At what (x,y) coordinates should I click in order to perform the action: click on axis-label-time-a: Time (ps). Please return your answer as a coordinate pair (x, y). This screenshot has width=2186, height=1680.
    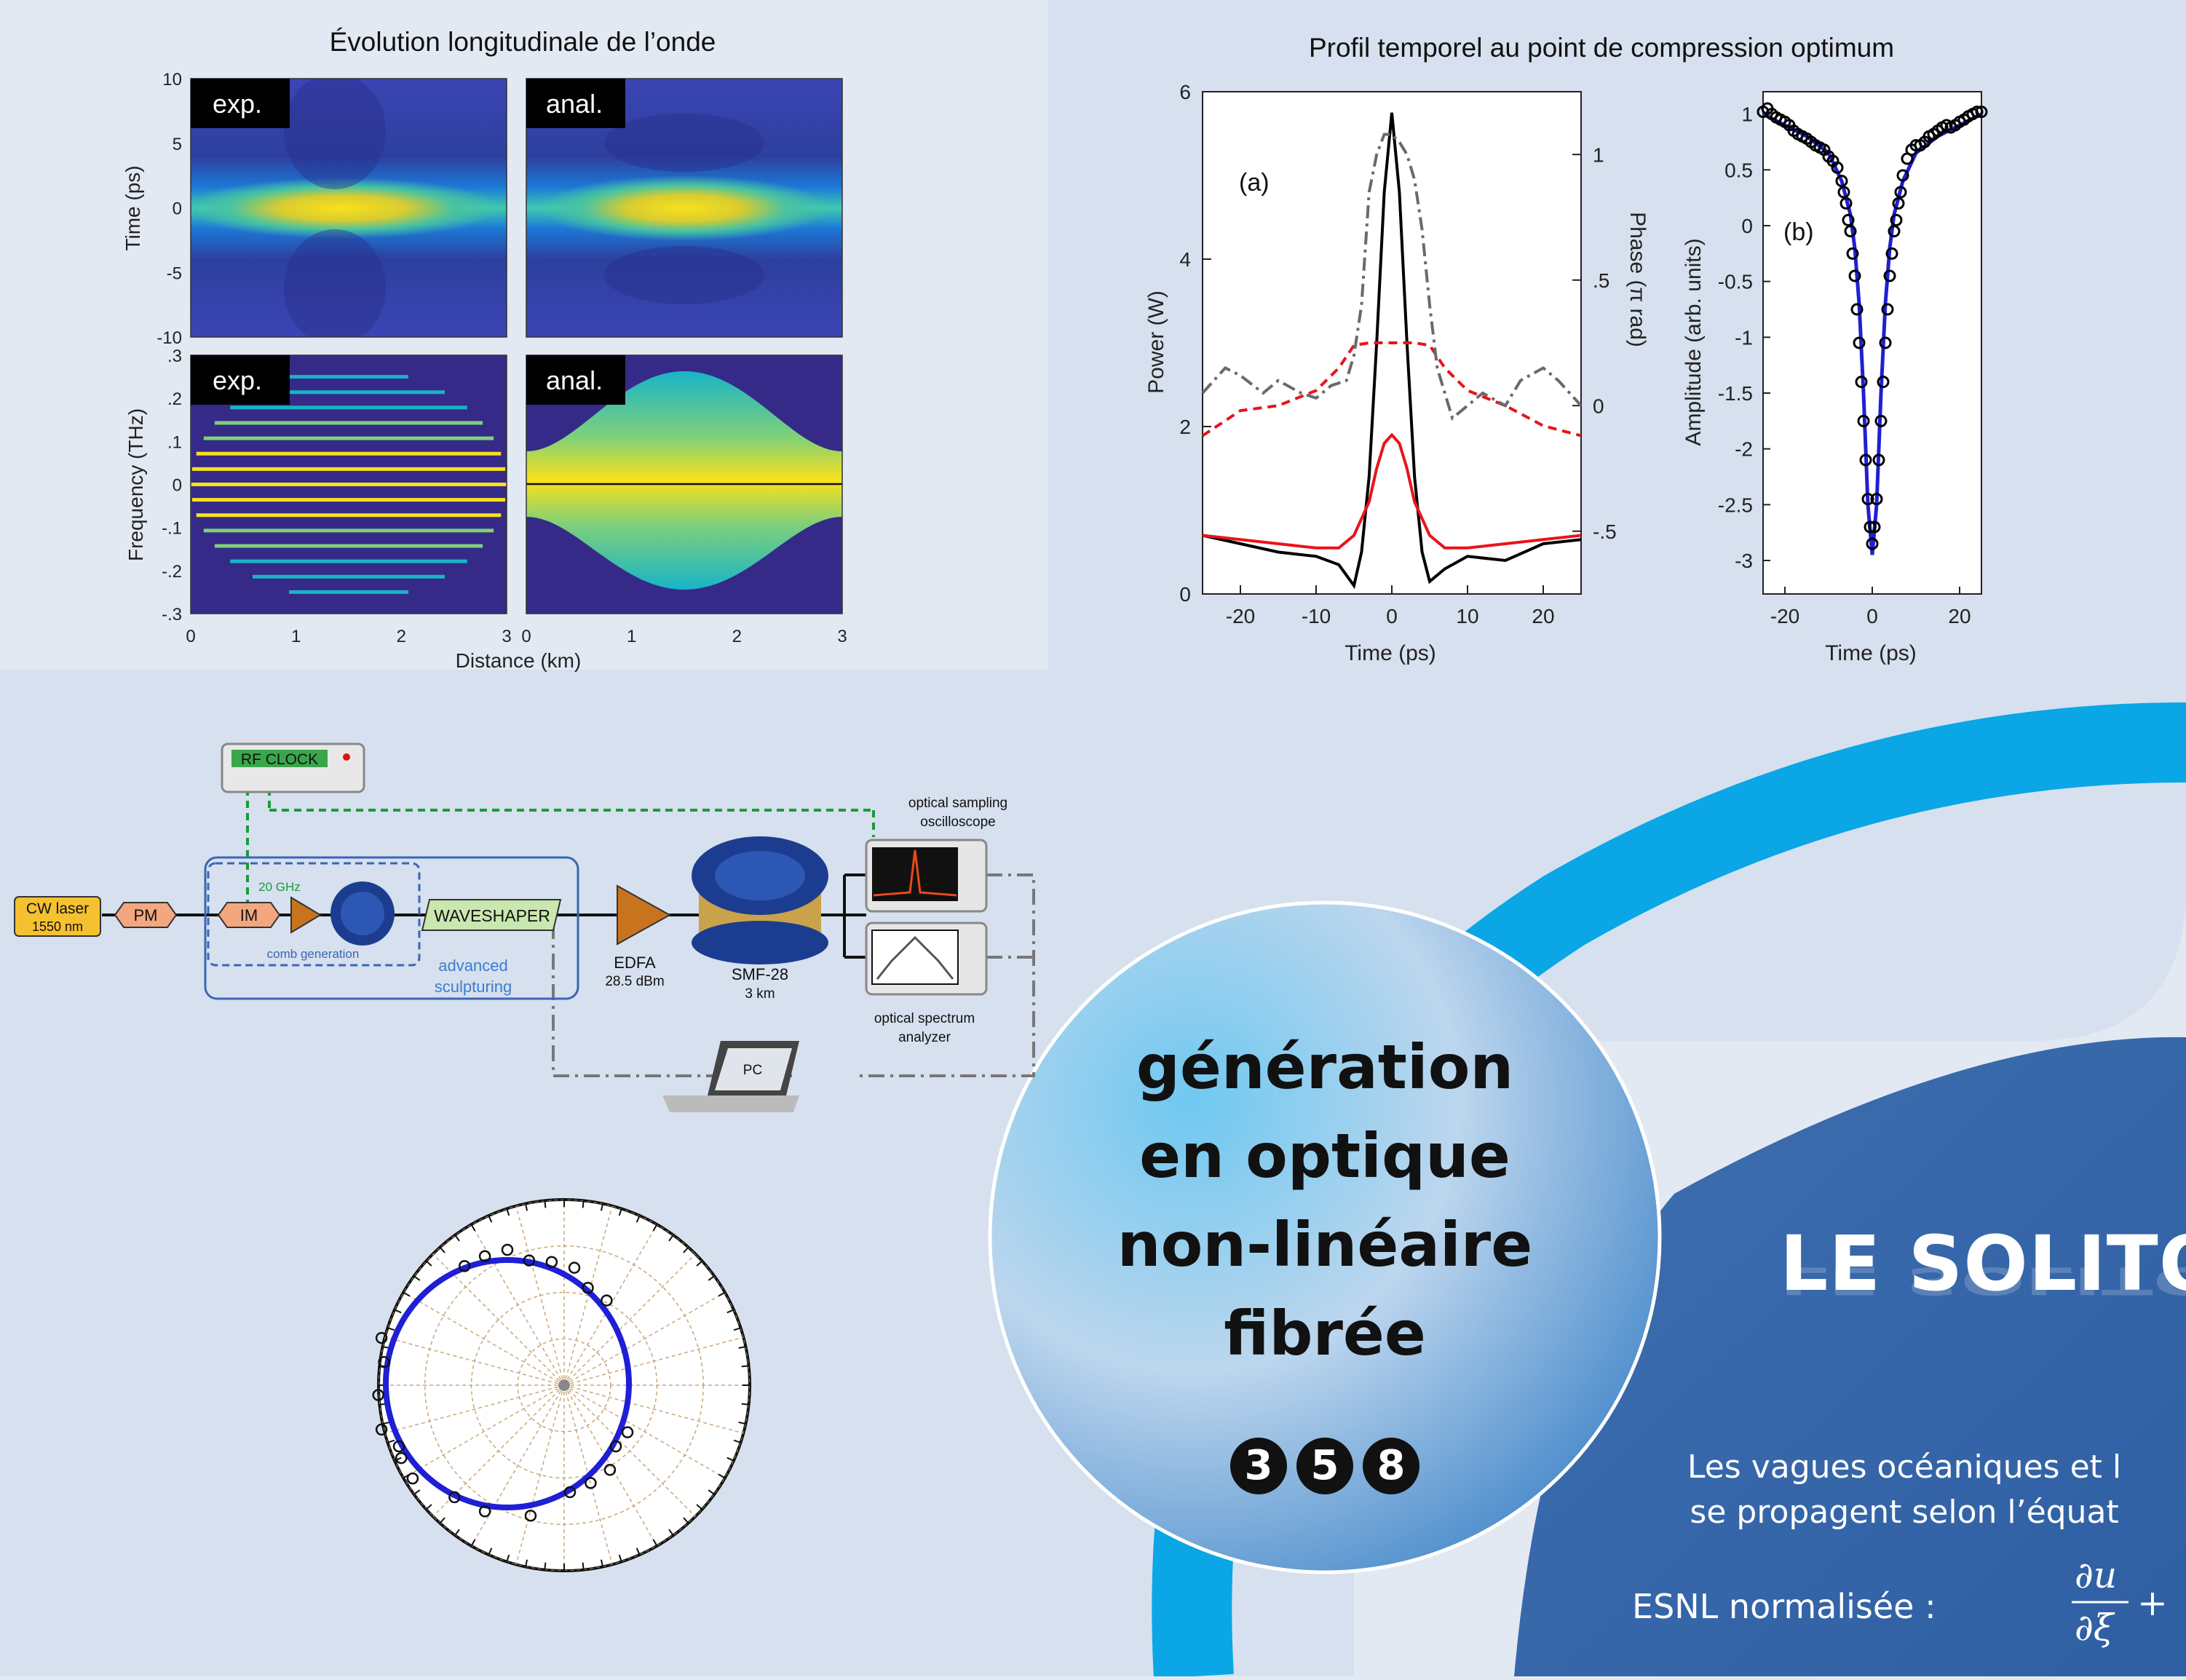
    Looking at the image, I should click on (1390, 653).